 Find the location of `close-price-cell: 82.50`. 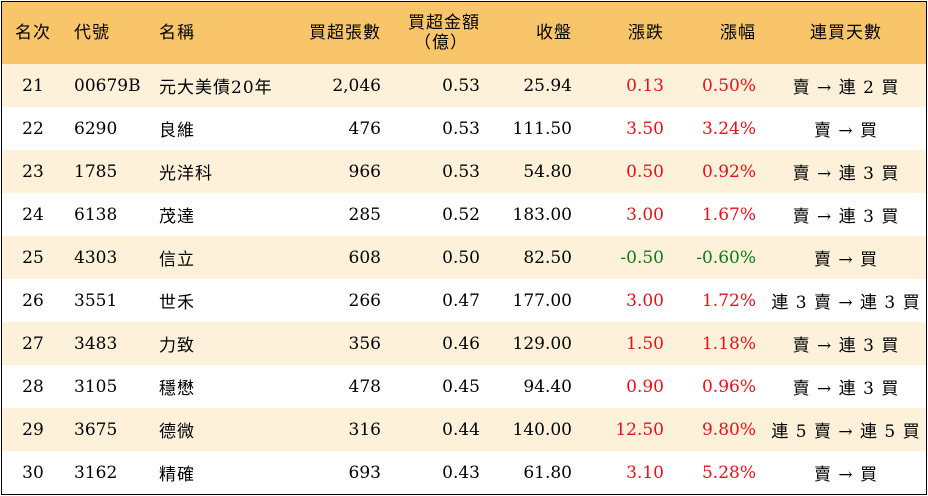

close-price-cell: 82.50 is located at coordinates (547, 257).